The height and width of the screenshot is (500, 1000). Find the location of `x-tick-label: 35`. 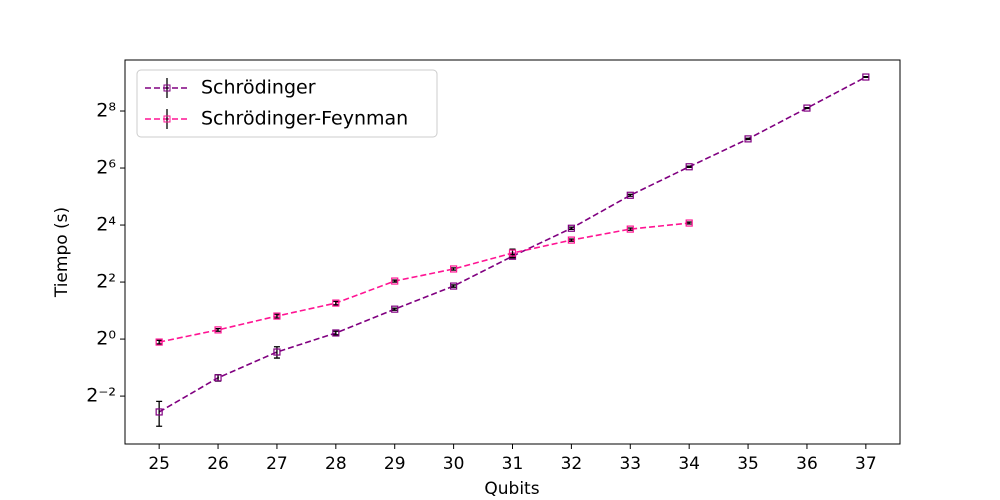

x-tick-label: 35 is located at coordinates (748, 464).